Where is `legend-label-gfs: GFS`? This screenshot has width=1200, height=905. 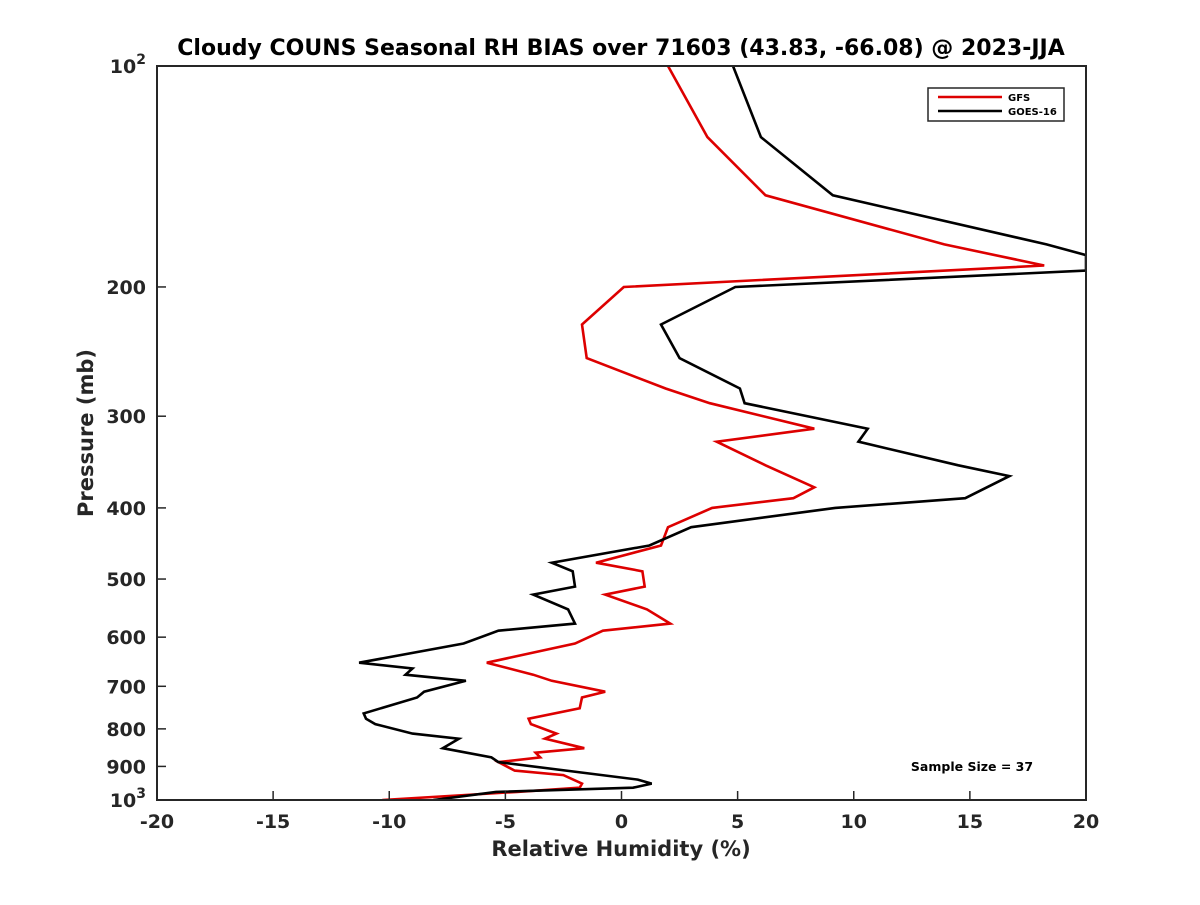 legend-label-gfs: GFS is located at coordinates (1019, 98).